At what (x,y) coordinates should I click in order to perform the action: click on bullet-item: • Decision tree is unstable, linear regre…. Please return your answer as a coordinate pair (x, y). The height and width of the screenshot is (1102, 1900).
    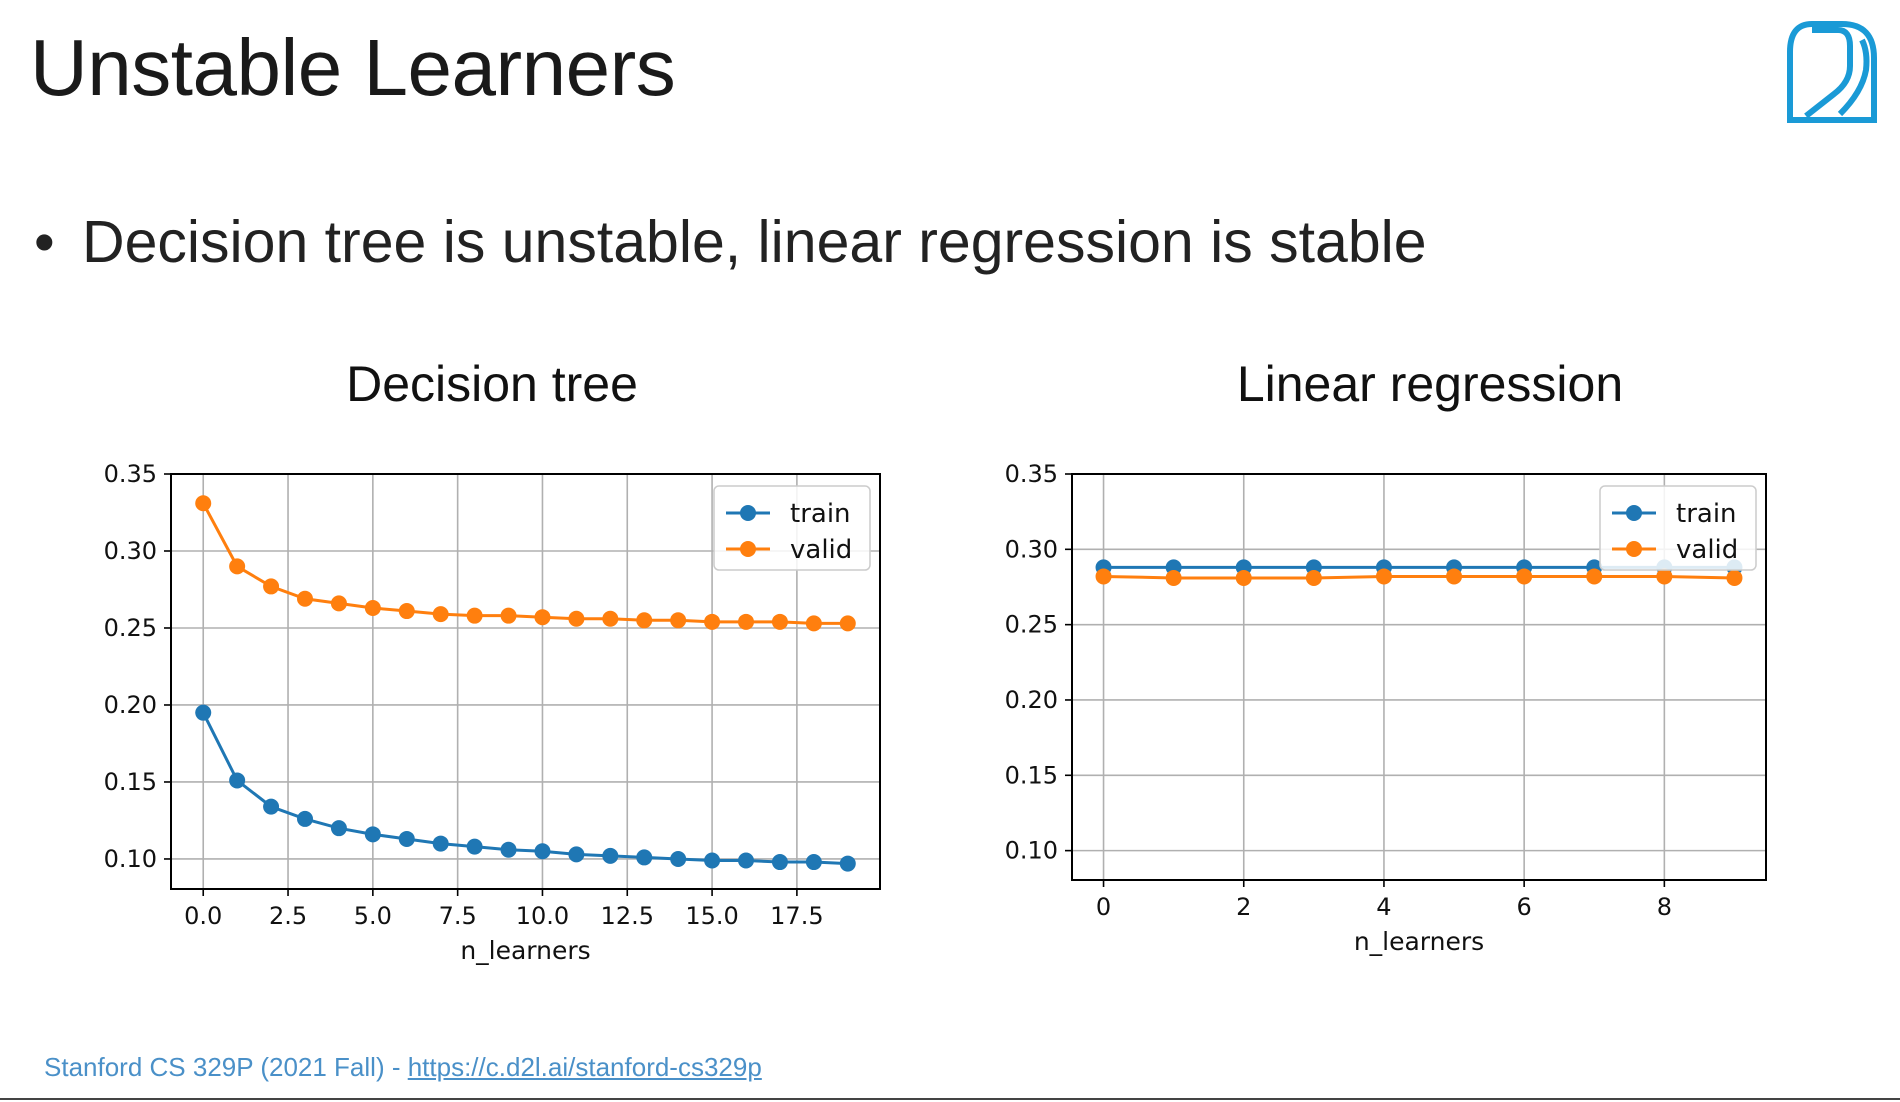
    Looking at the image, I should click on (730, 242).